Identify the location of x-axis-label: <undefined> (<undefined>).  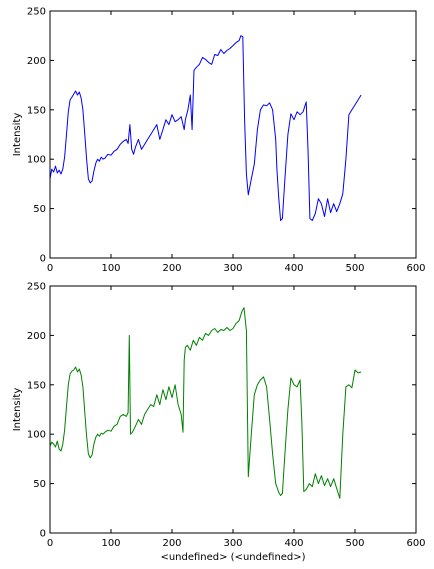
(232, 557).